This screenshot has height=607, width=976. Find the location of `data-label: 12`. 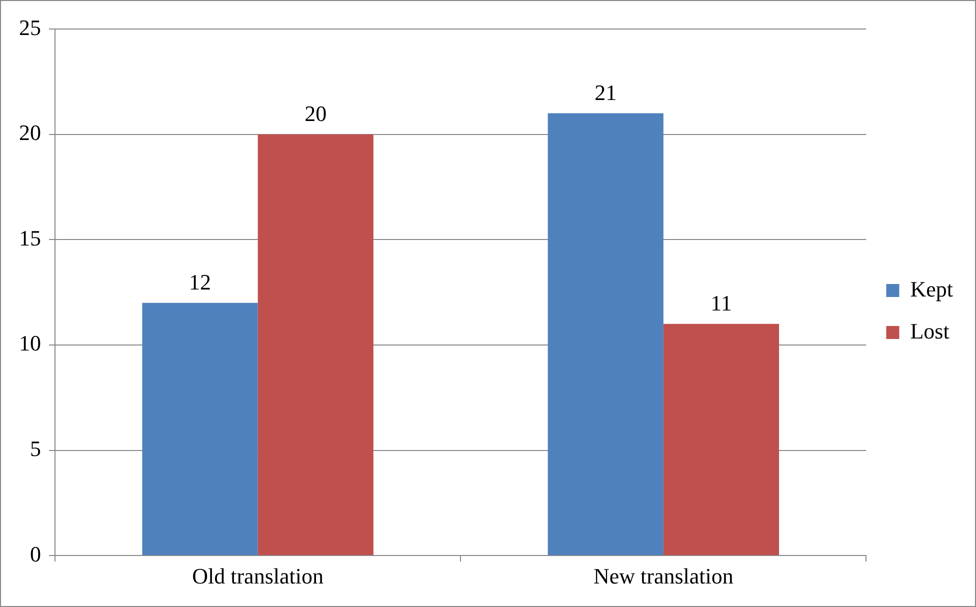

data-label: 12 is located at coordinates (200, 282).